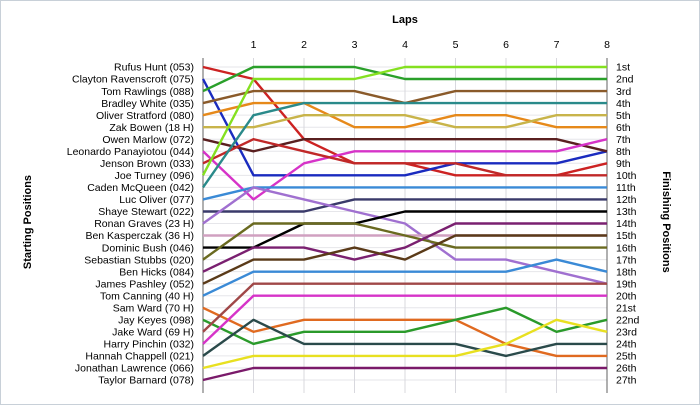 Image resolution: width=700 pixels, height=405 pixels. What do you see at coordinates (148, 140) in the screenshot?
I see `starting-driver-label: Owen Marlow (072)` at bounding box center [148, 140].